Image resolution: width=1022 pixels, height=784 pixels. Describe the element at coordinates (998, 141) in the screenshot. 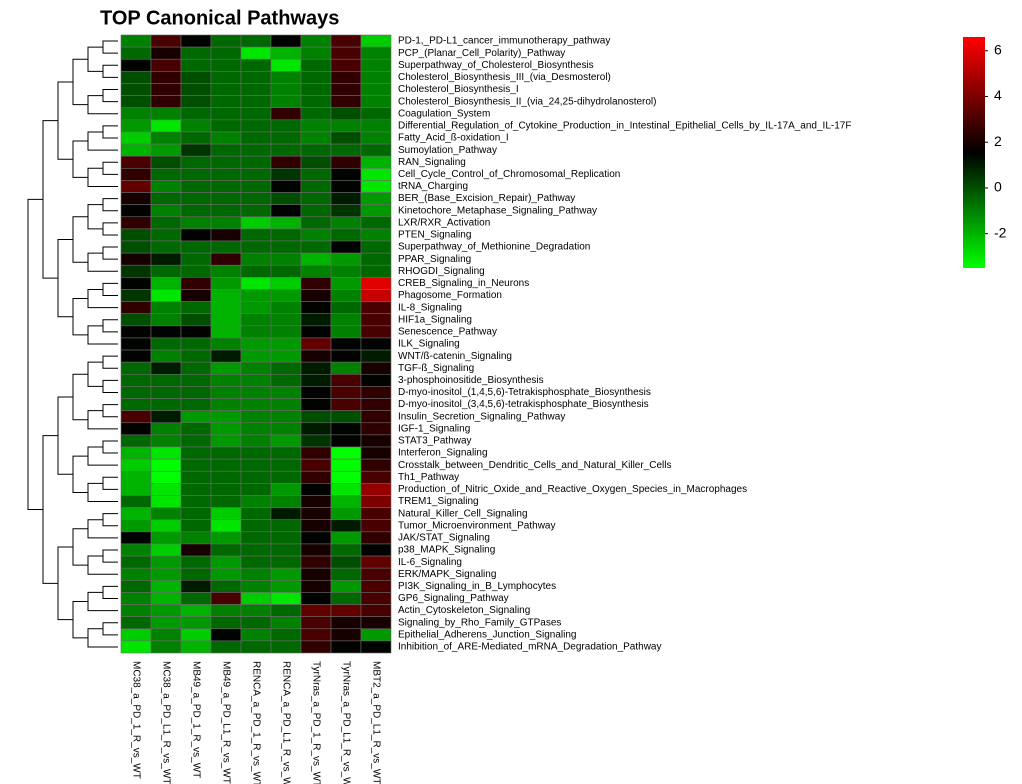

I see `key-tick-label: 2` at that location.